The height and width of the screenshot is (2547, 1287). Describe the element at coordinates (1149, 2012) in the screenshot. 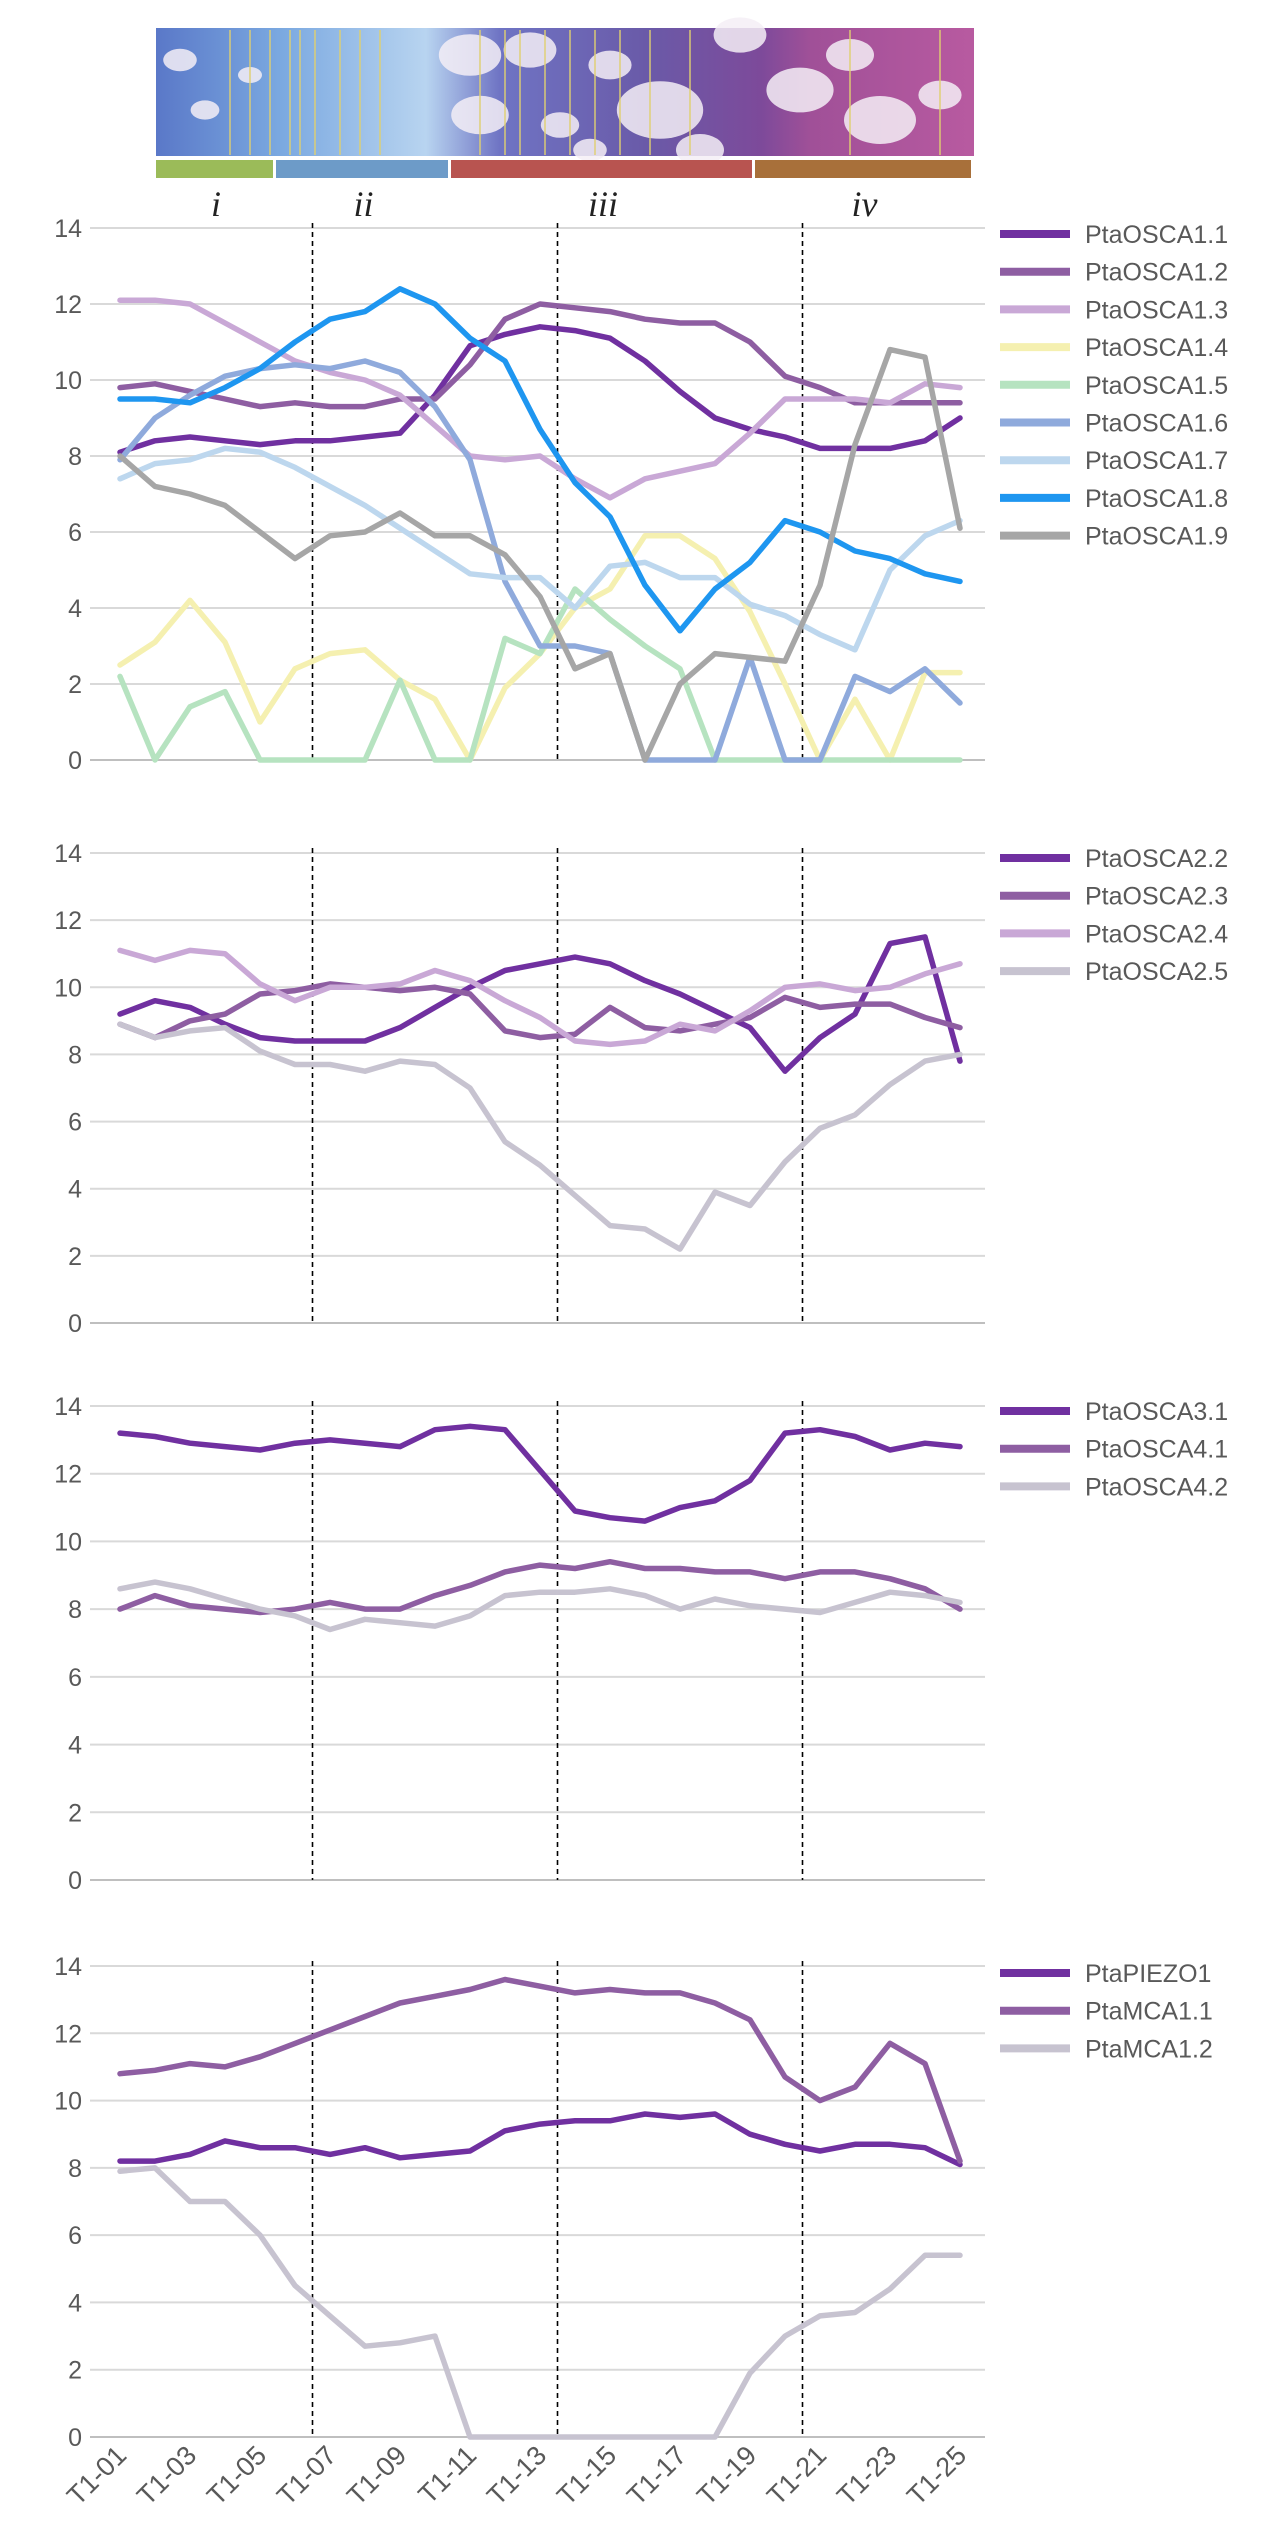

I see `legend-label-PtaMCA1.1: PtaMCA1.1` at that location.